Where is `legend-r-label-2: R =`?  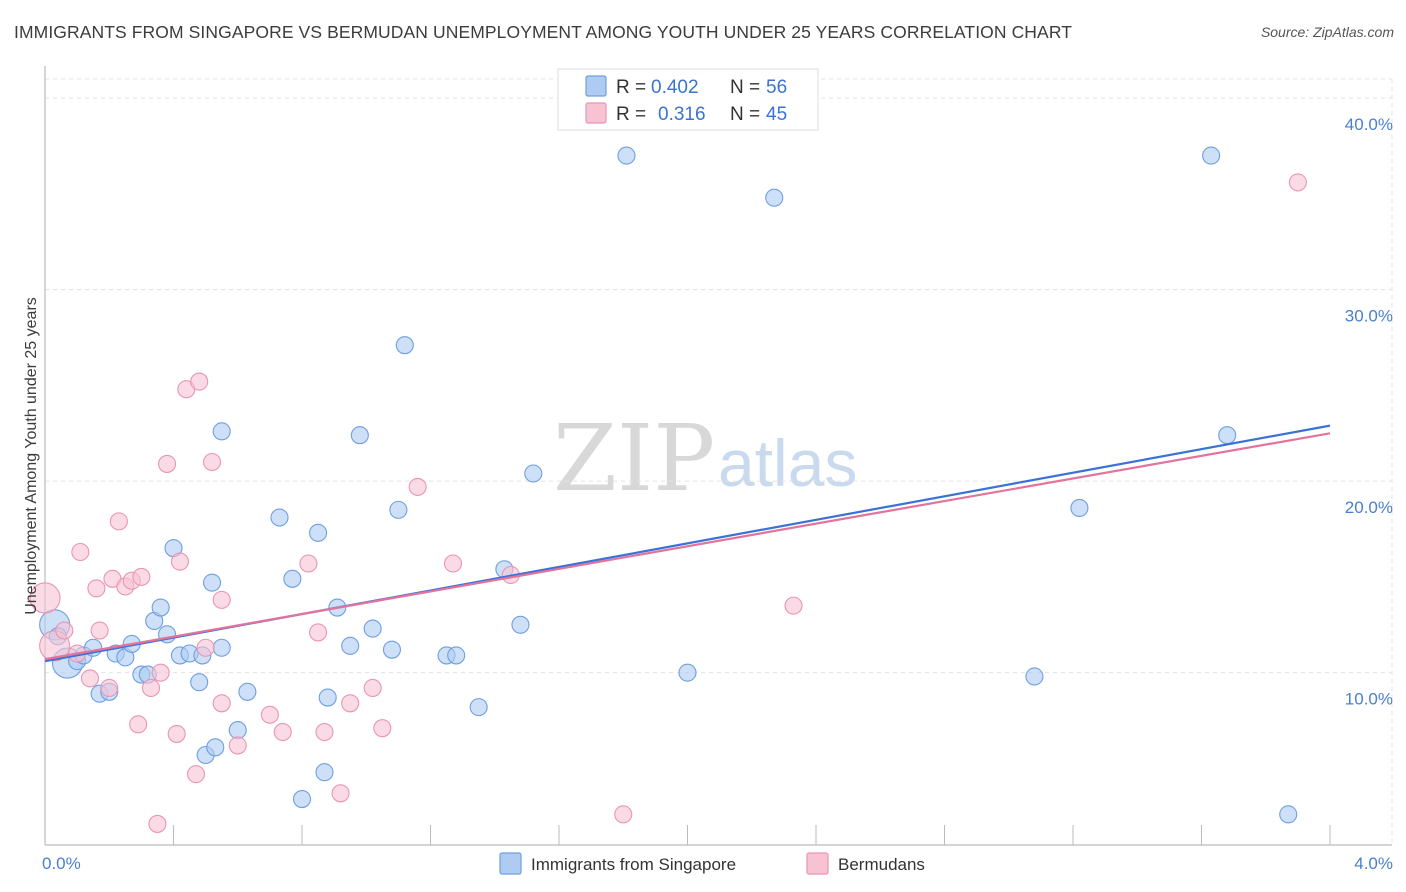
legend-r-label-2: R = is located at coordinates (631, 114).